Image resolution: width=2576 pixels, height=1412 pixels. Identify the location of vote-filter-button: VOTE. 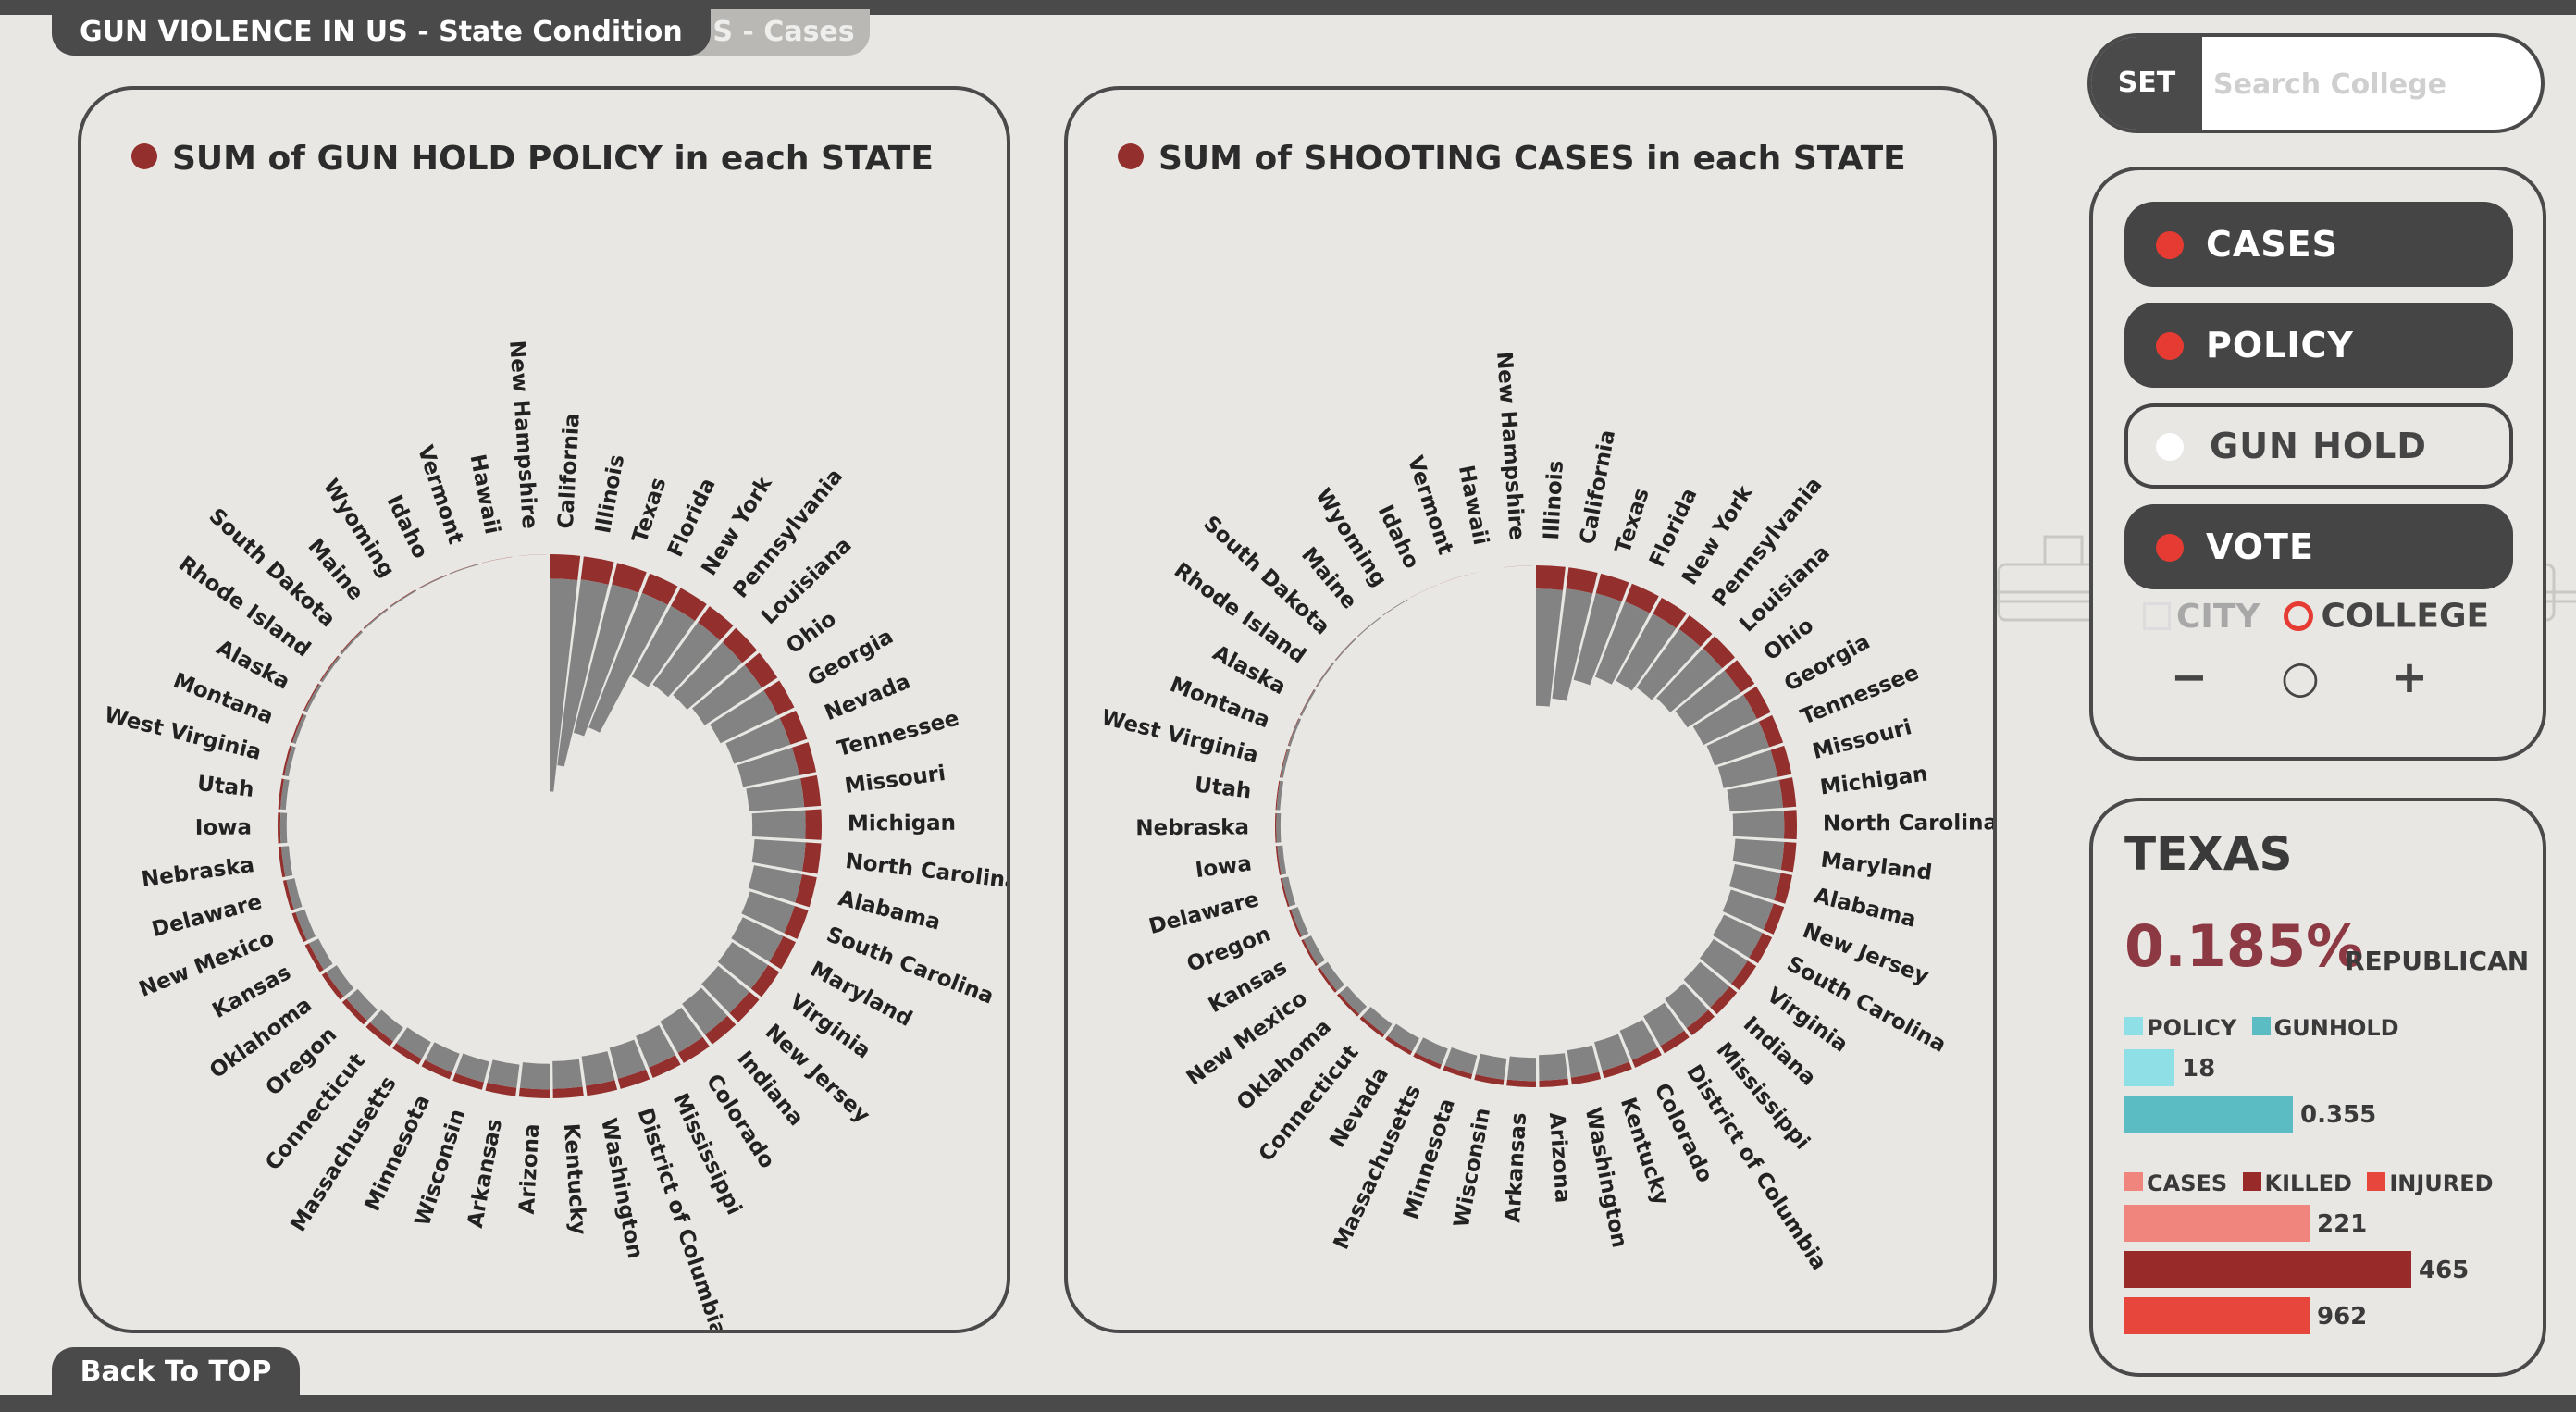
(2318, 546).